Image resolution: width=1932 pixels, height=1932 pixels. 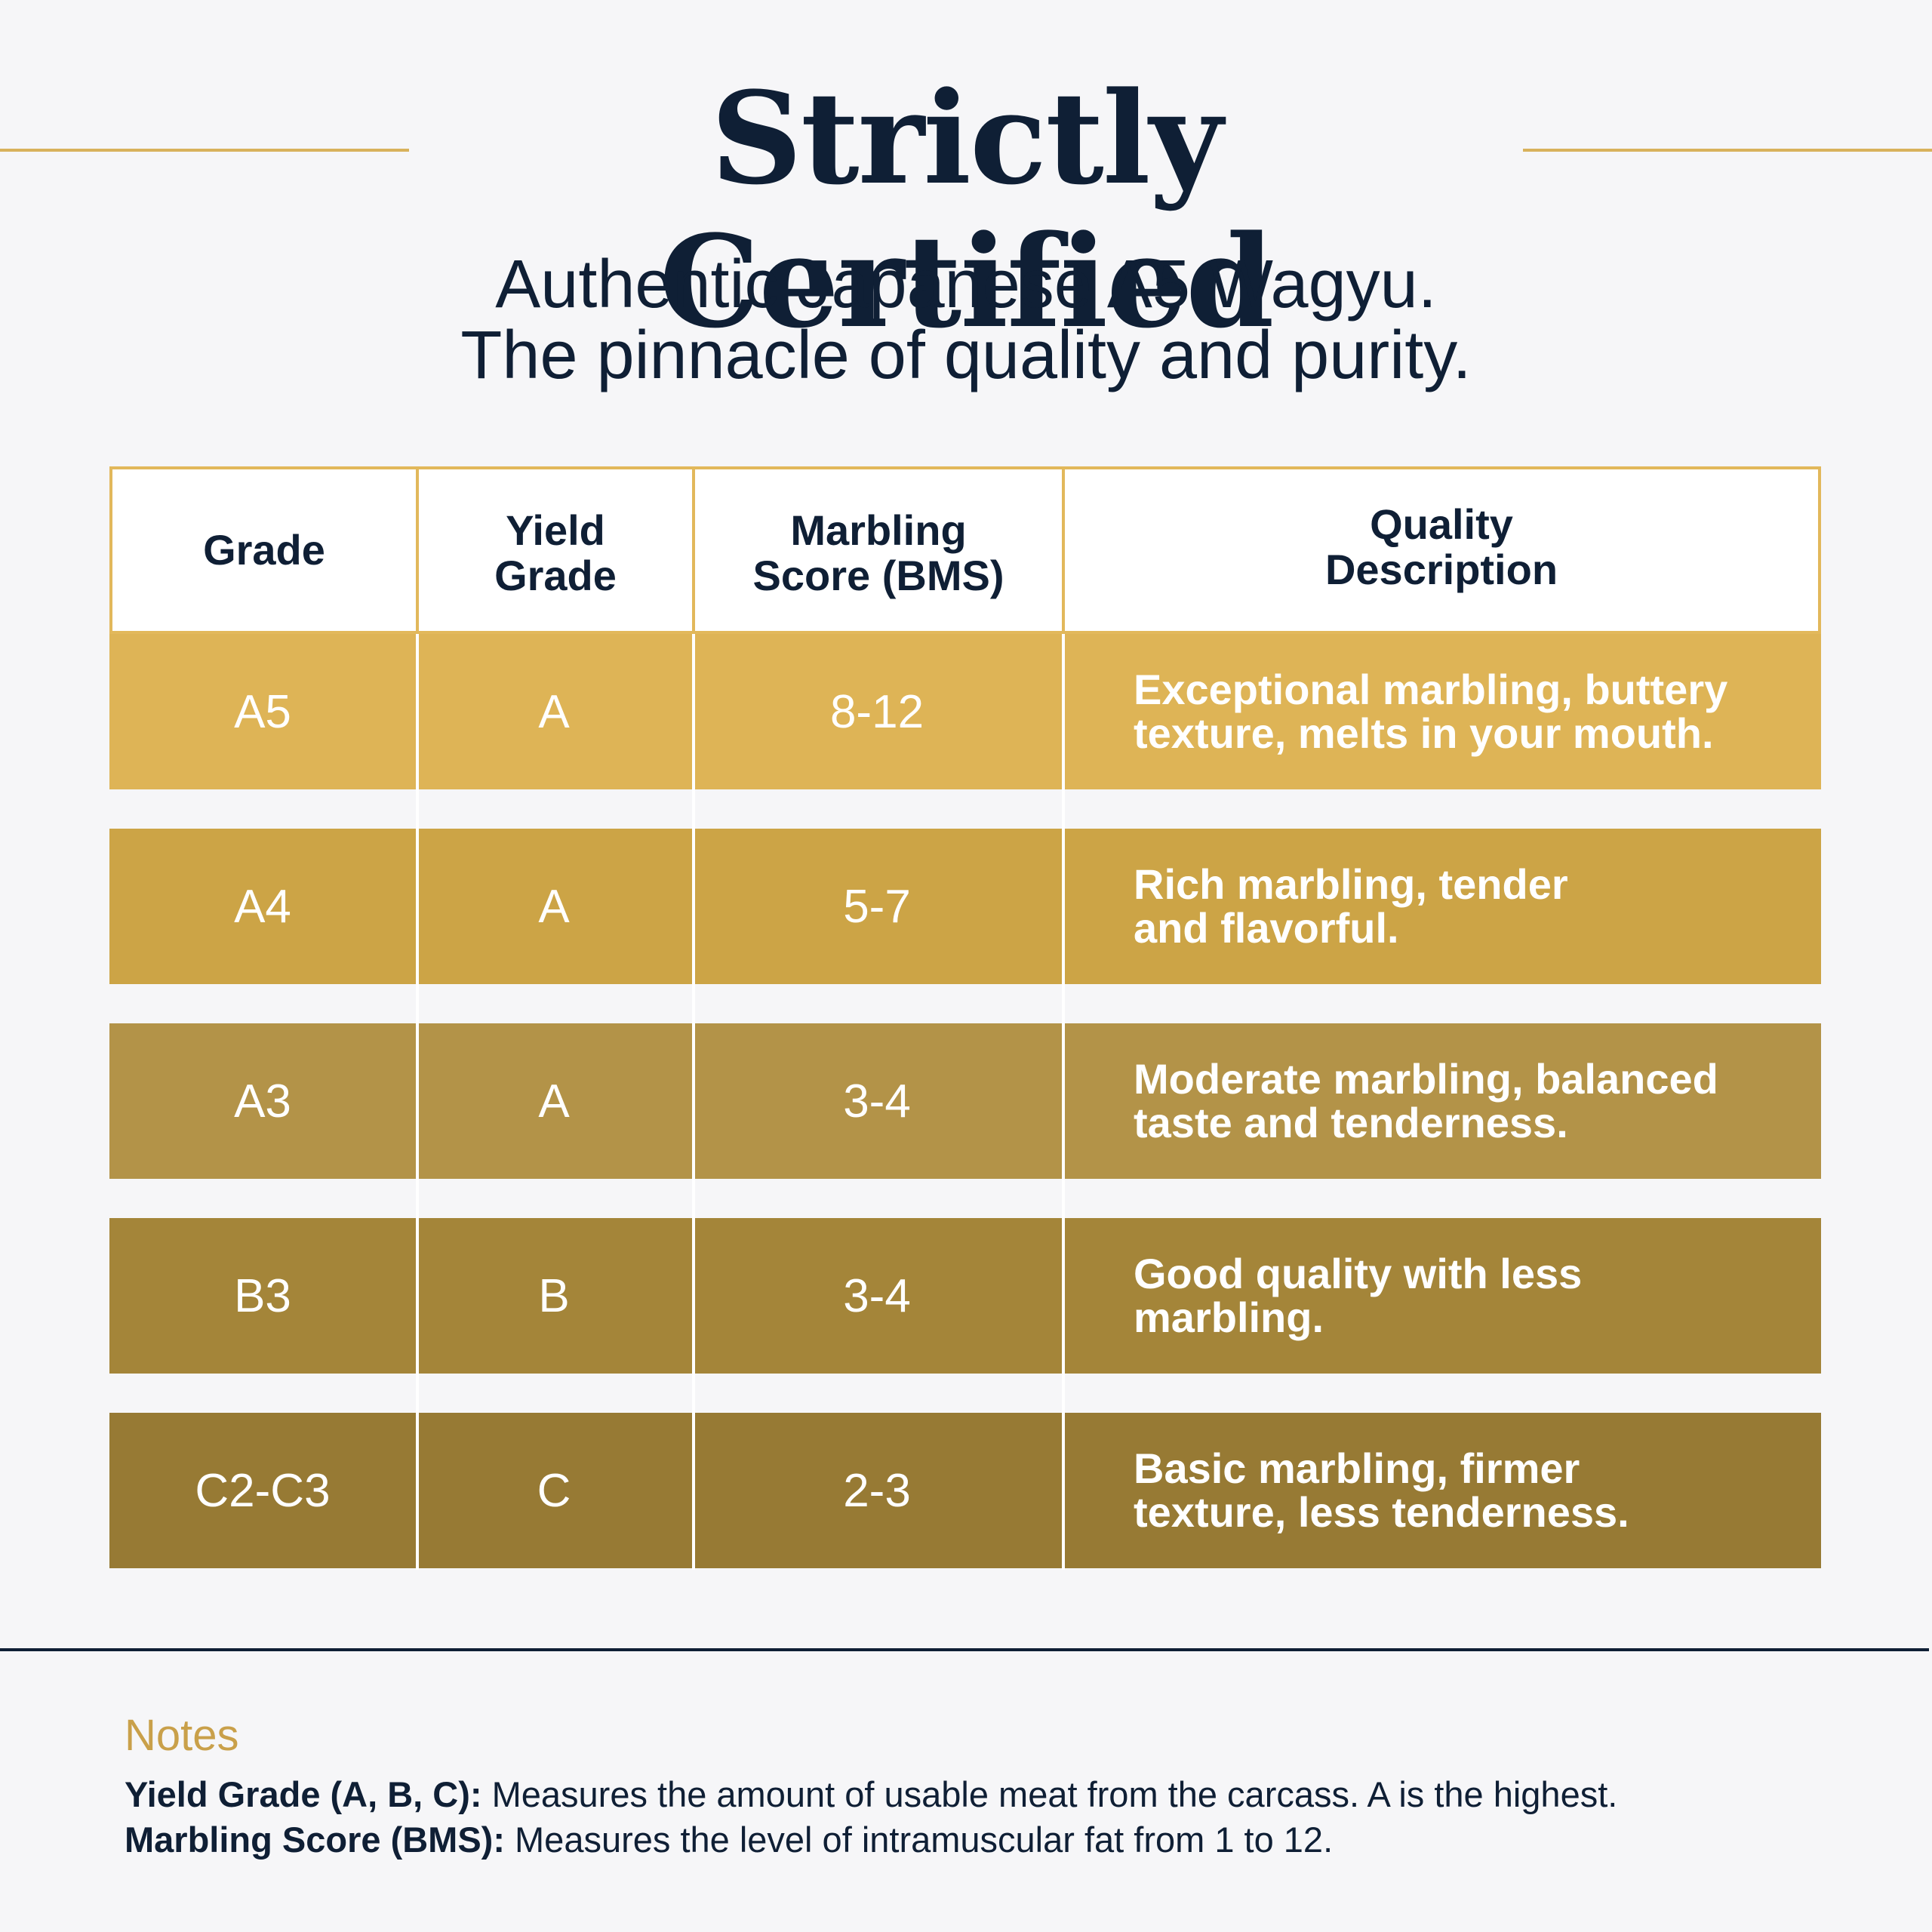 What do you see at coordinates (1424, 733) in the screenshot?
I see `description-line-2: texture, melts in your mouth.` at bounding box center [1424, 733].